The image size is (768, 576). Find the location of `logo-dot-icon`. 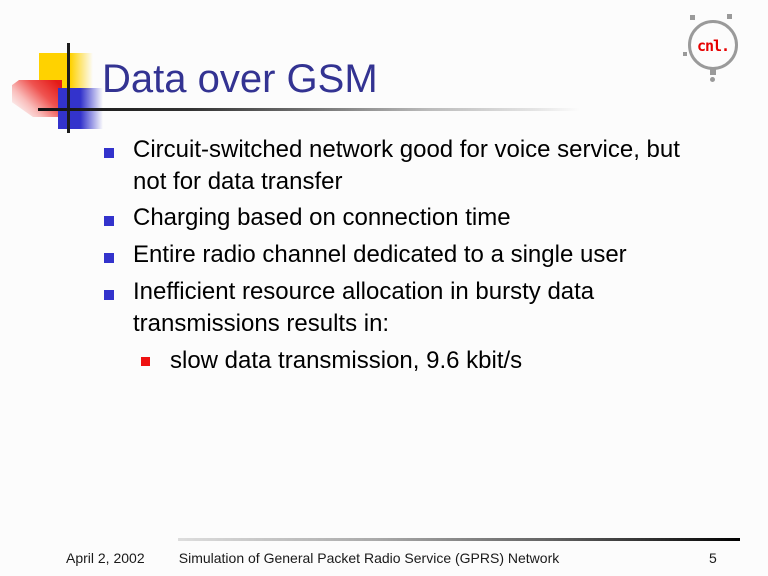

logo-dot-icon is located at coordinates (712, 79).